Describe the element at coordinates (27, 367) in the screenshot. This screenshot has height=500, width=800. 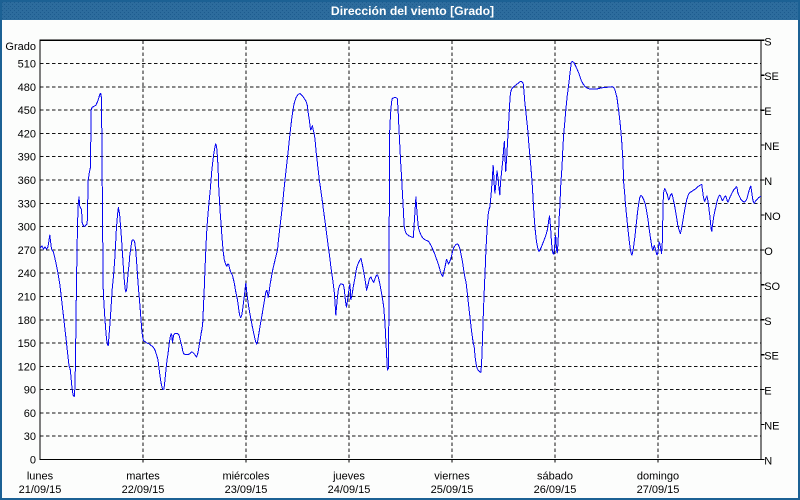
I see `svg-text: 120` at that location.